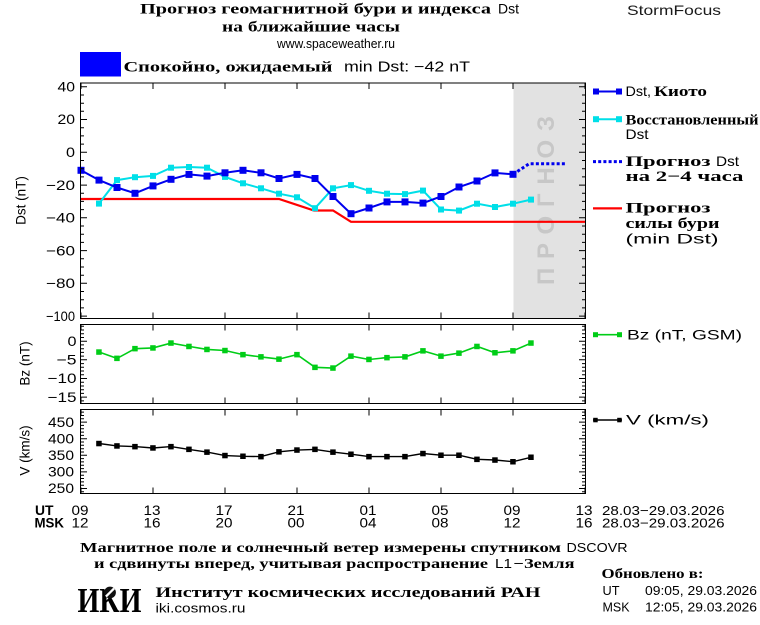 This screenshot has width=760, height=625. What do you see at coordinates (335, 43) in the screenshot?
I see `svg-text: www.spaceweather.ru` at bounding box center [335, 43].